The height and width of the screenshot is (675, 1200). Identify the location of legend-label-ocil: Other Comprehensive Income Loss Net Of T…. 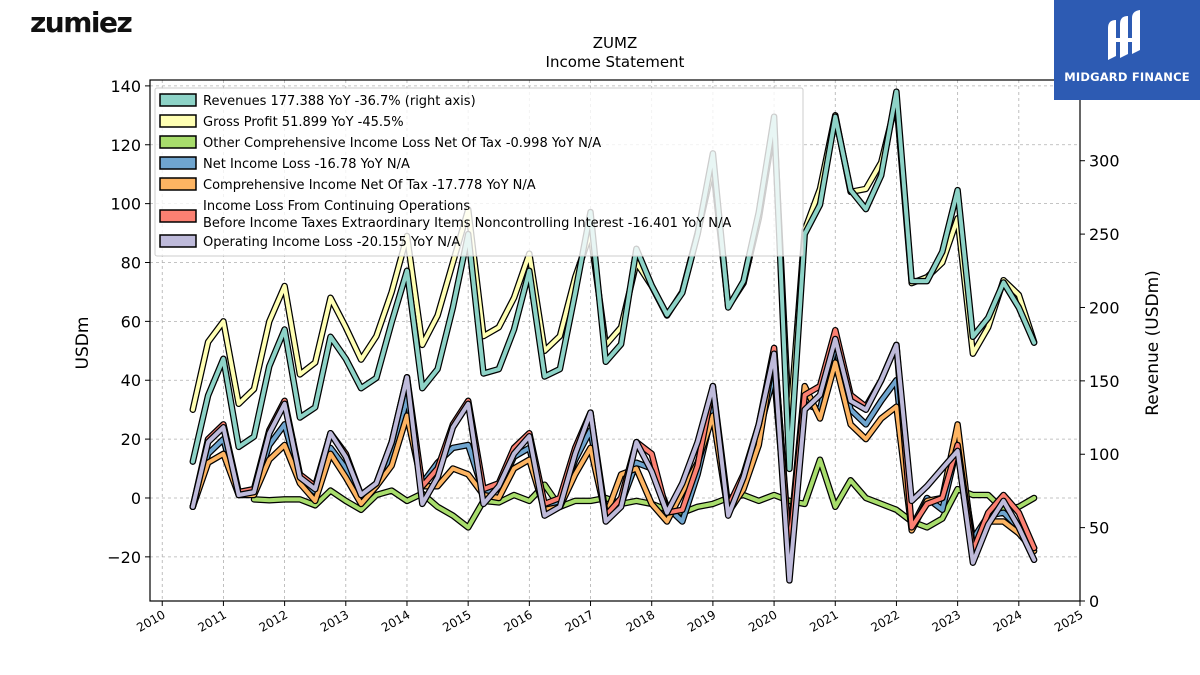
(402, 143).